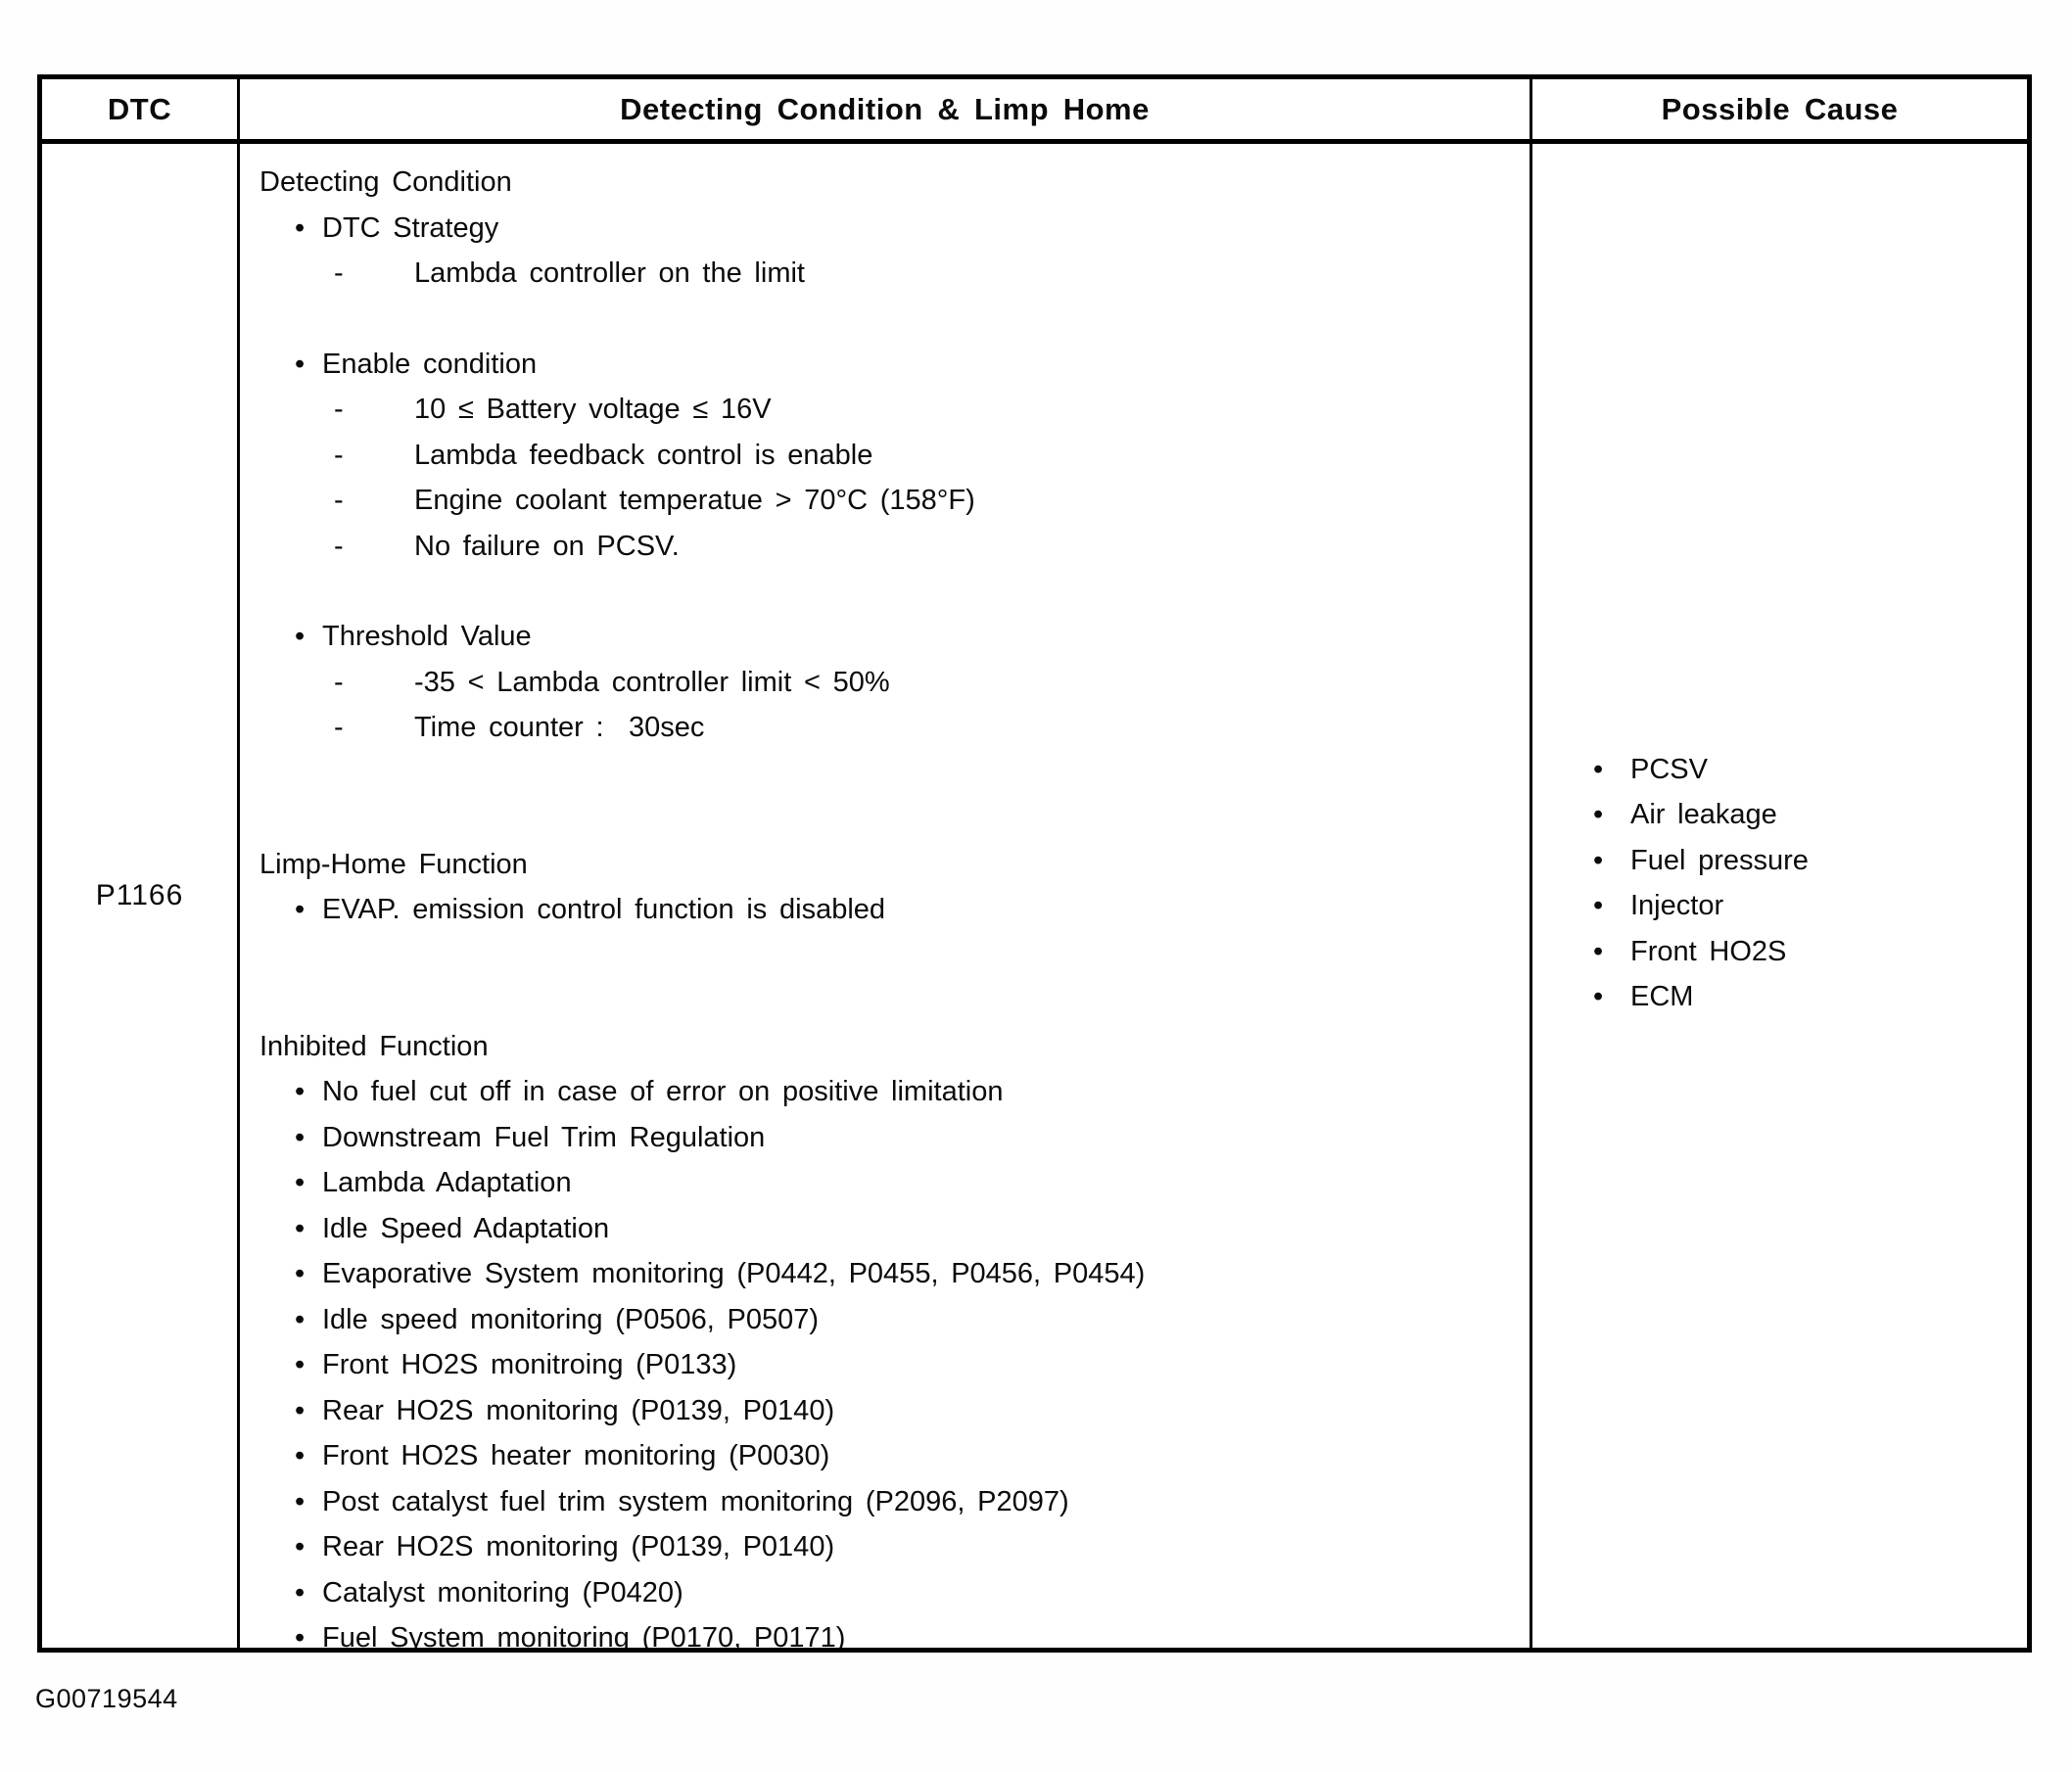 The image size is (2072, 1772). I want to click on header-label-condition: Detecting Condition & Limp Home, so click(885, 108).